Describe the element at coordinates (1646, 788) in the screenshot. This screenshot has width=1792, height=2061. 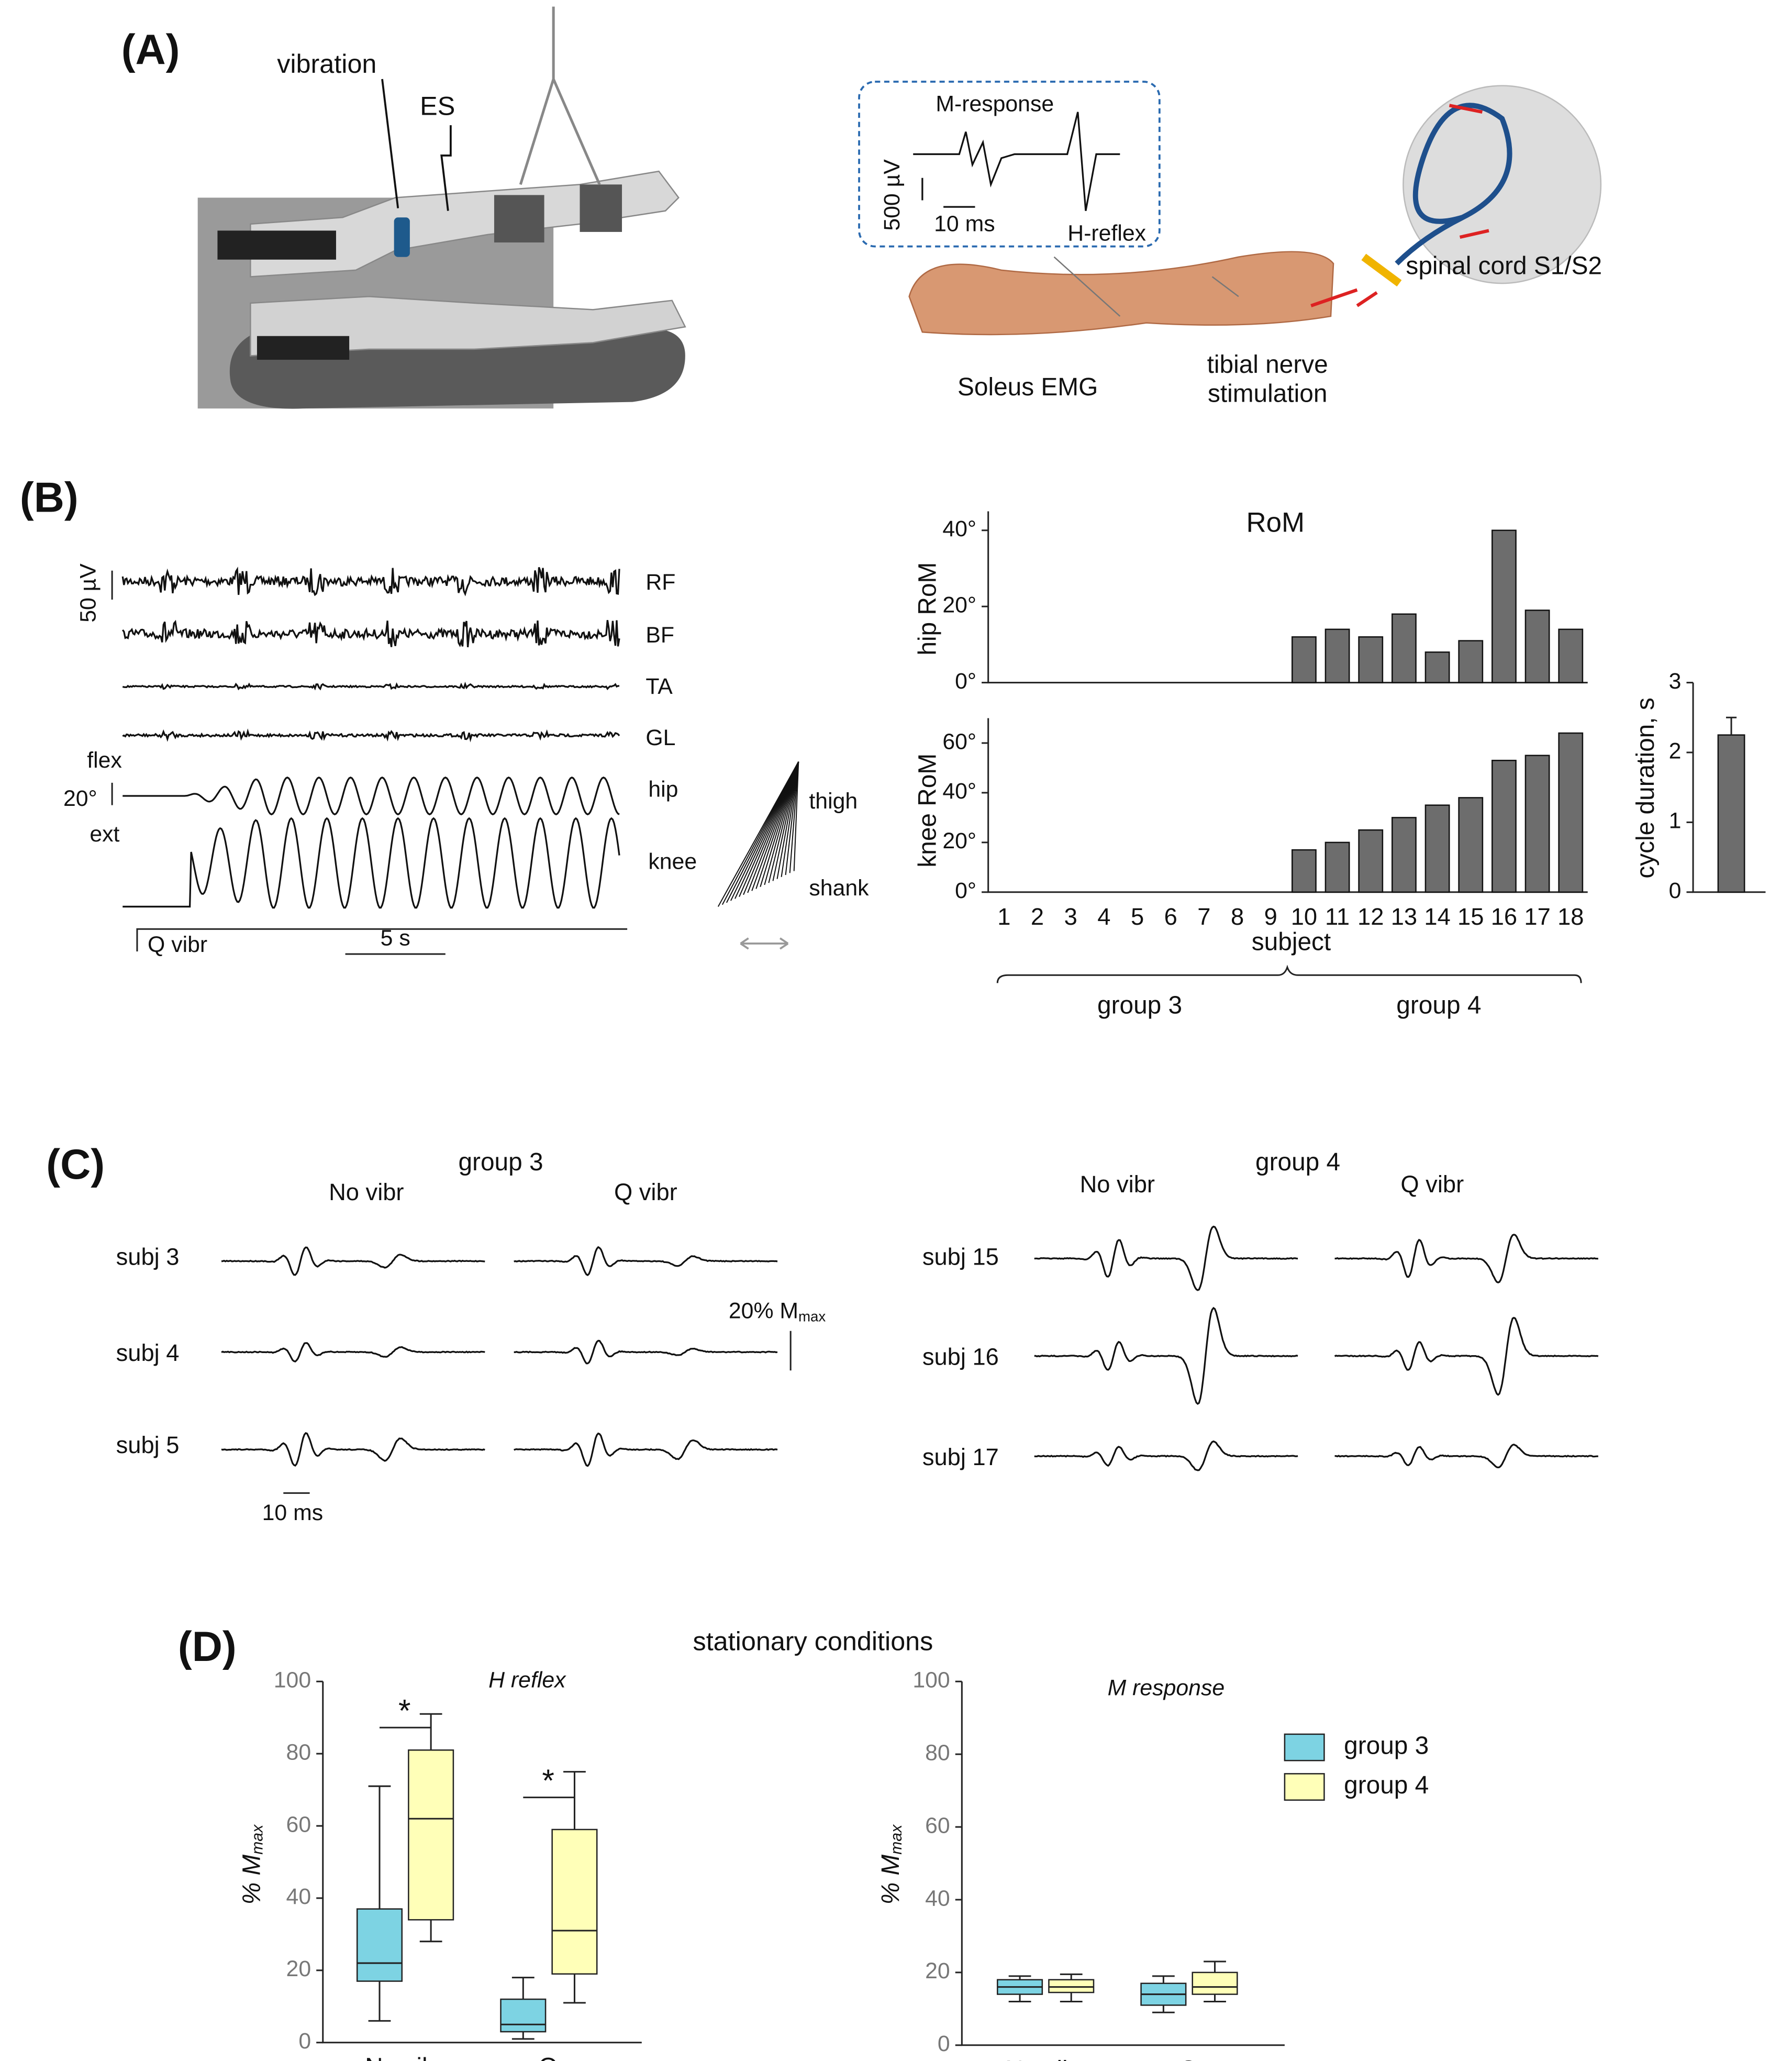
I see `y-axis-label-text: cycle duration, s` at that location.